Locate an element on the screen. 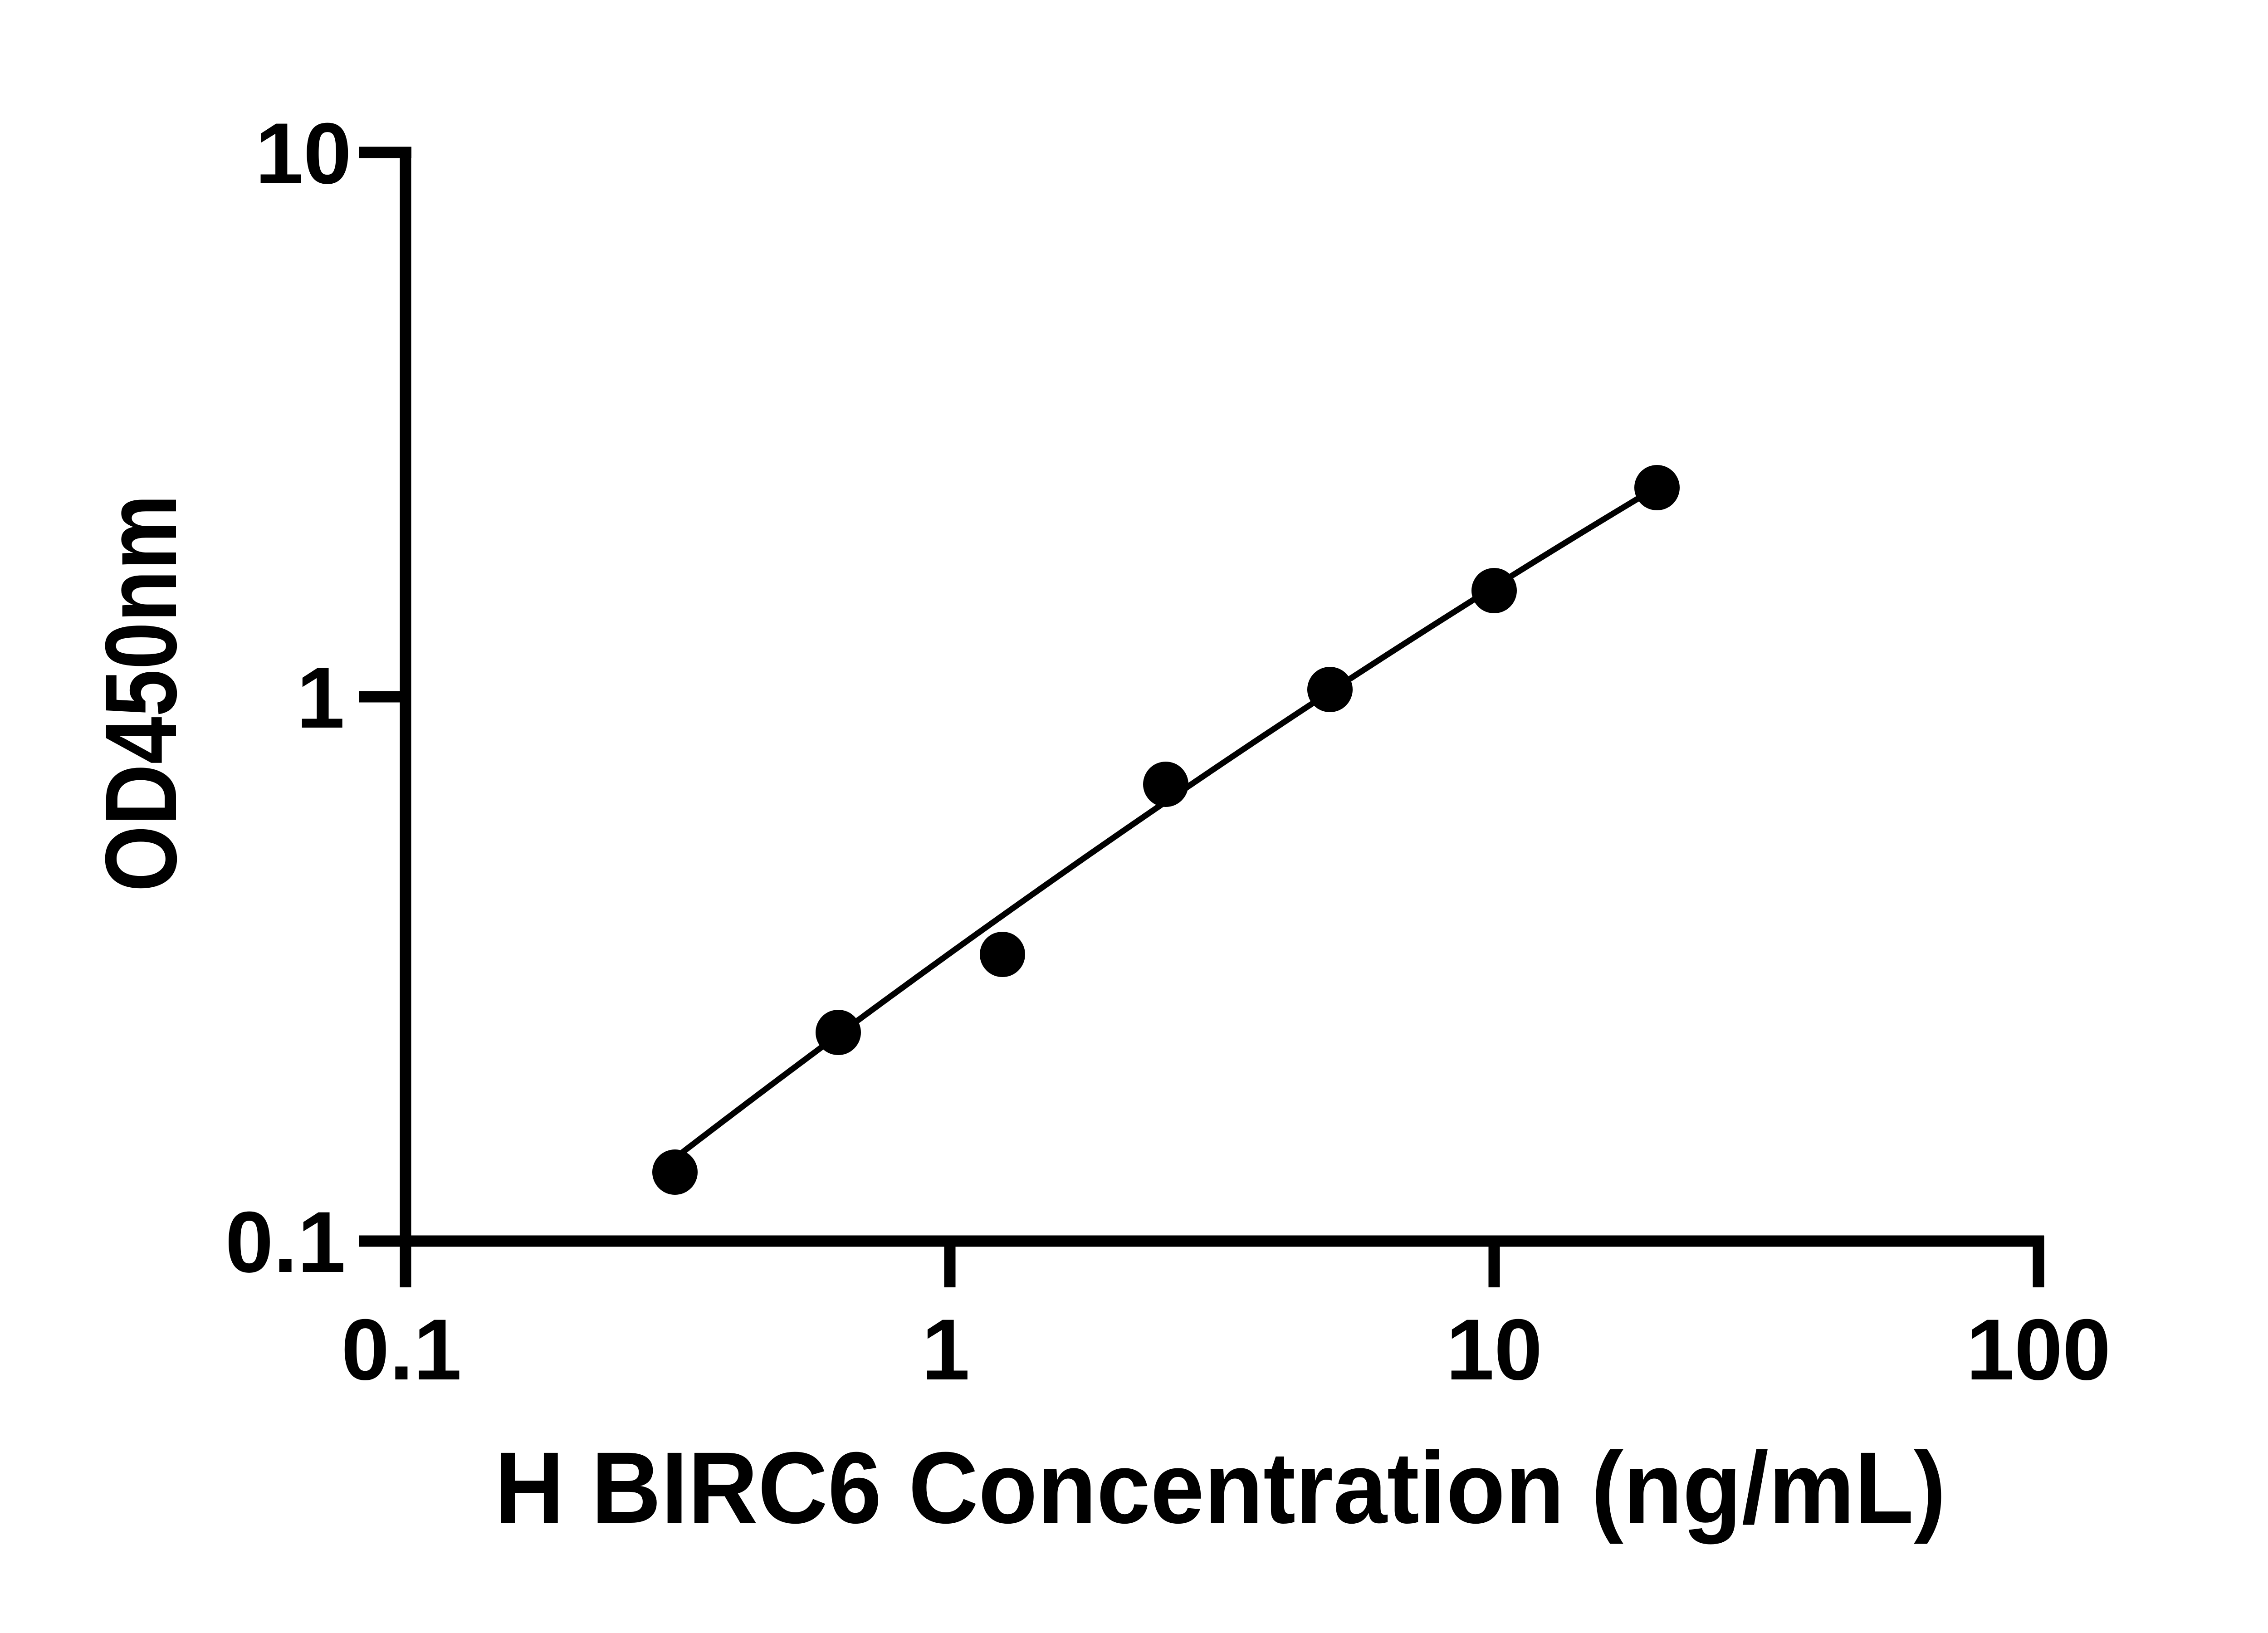 The height and width of the screenshot is (1633, 2268). svg-text: OD450nm is located at coordinates (141, 693).